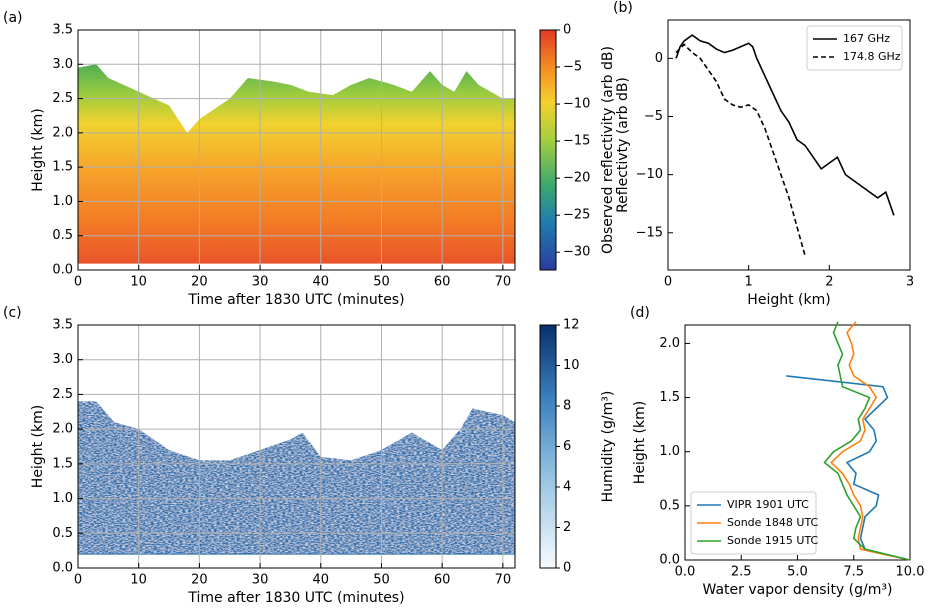  I want to click on panel-label: (b), so click(623, 8).